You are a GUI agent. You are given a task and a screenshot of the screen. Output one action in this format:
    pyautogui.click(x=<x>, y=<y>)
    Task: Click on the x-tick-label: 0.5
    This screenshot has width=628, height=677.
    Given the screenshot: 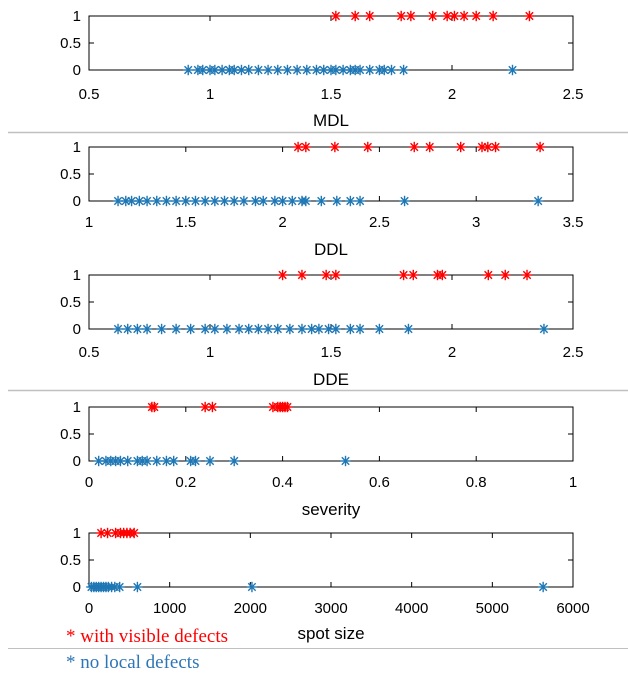 What is the action you would take?
    pyautogui.click(x=89, y=94)
    